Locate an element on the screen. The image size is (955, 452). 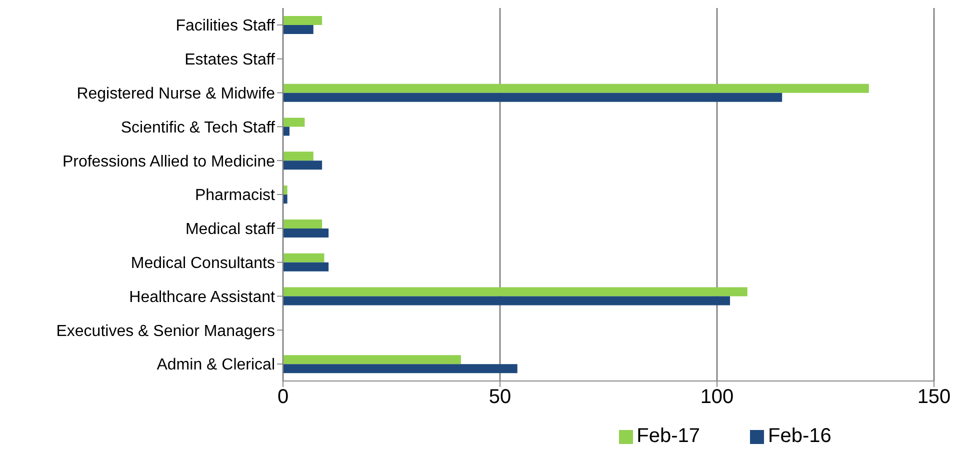
y-tick-label: Healthcare Assistant is located at coordinates (202, 297).